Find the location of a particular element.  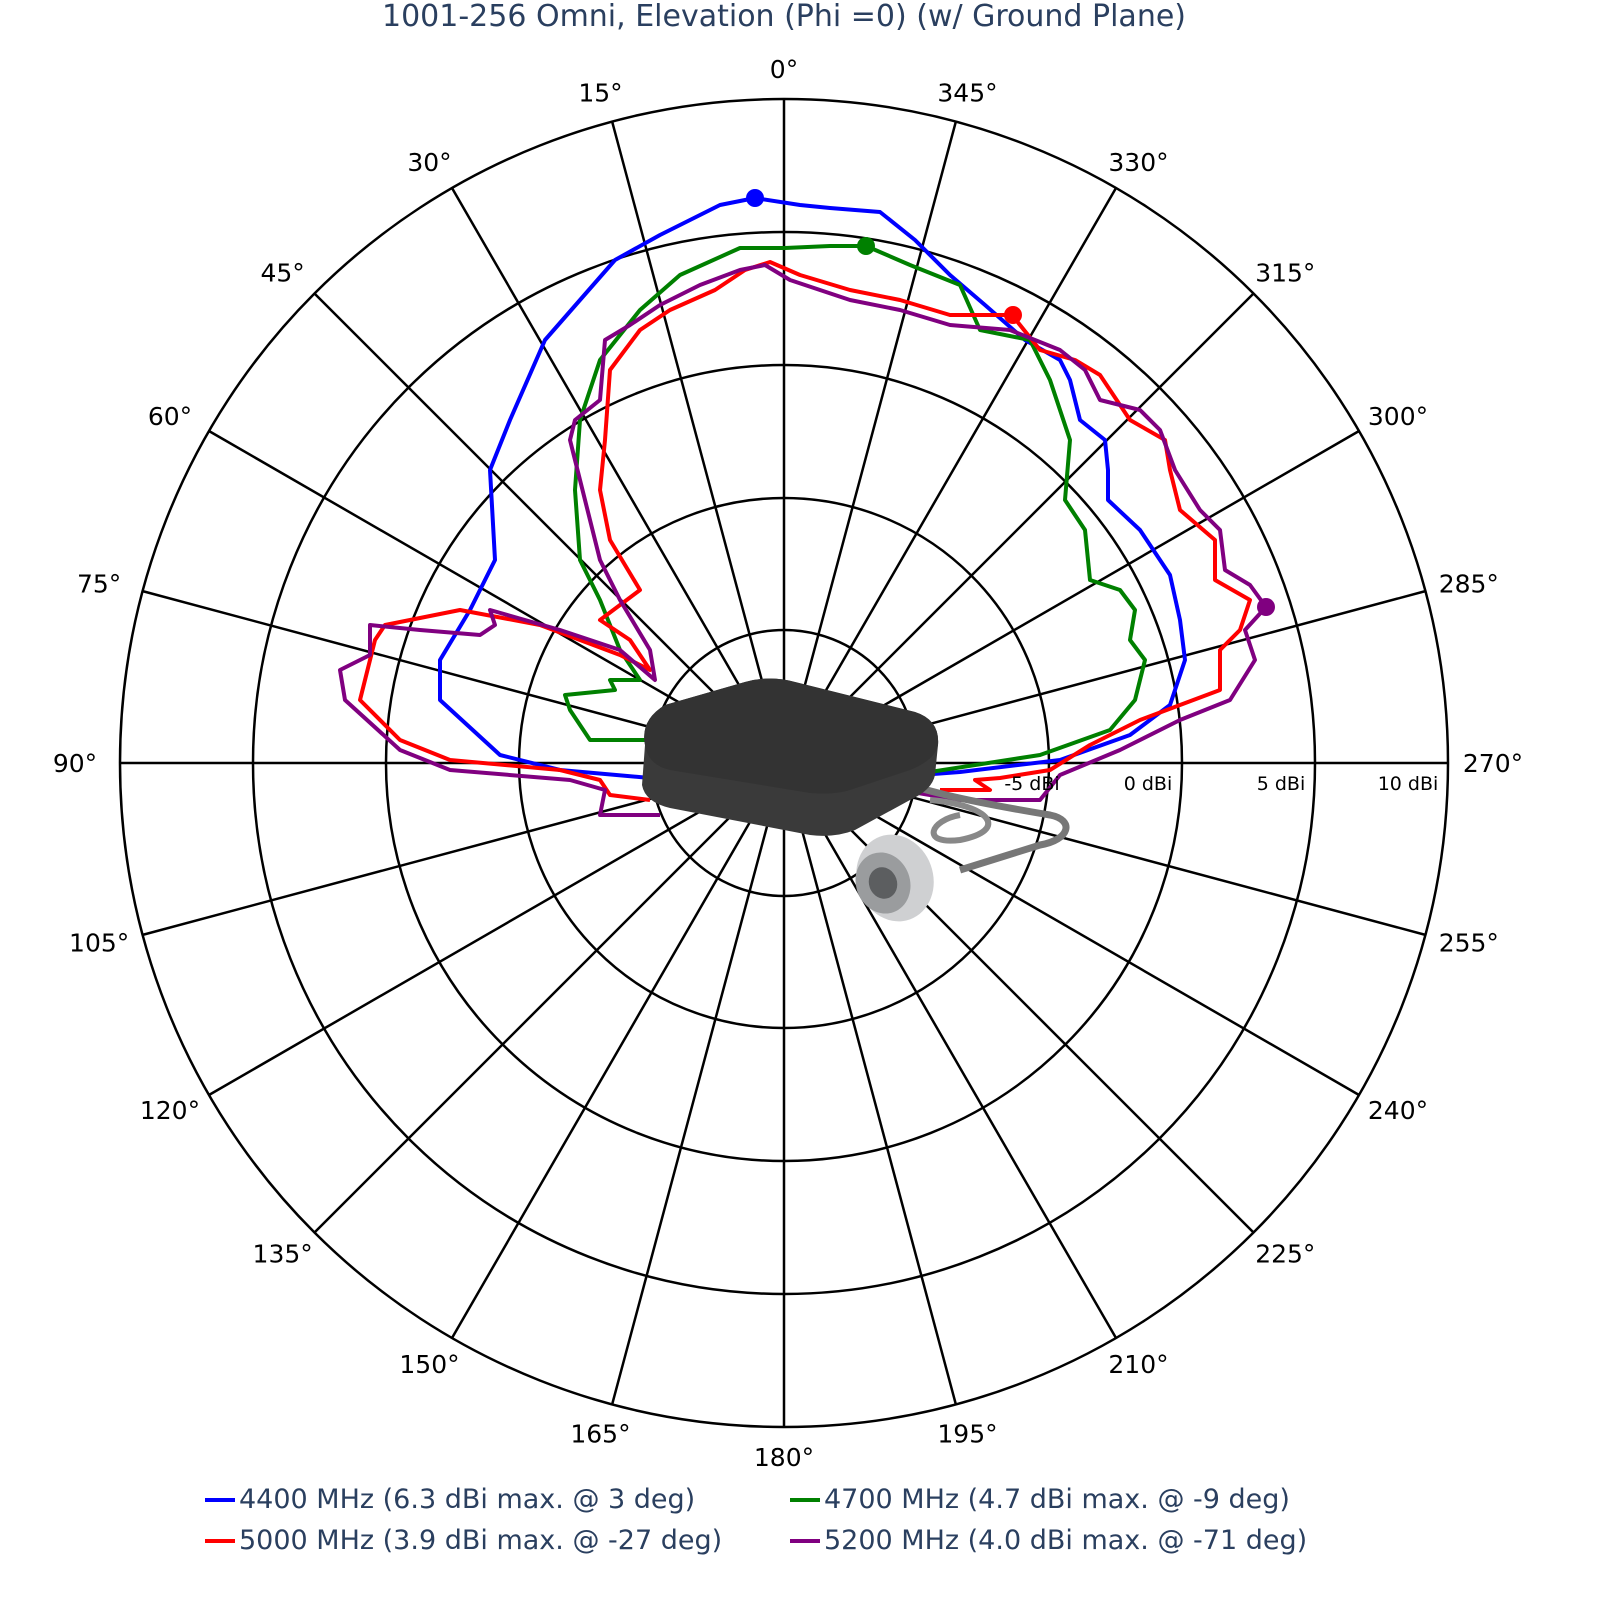

angular-tick-label: 165° is located at coordinates (600, 1433).